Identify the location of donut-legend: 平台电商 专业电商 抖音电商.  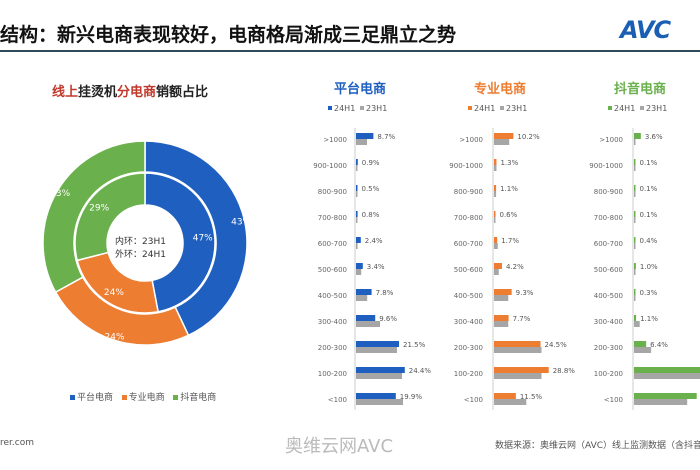
(143, 396).